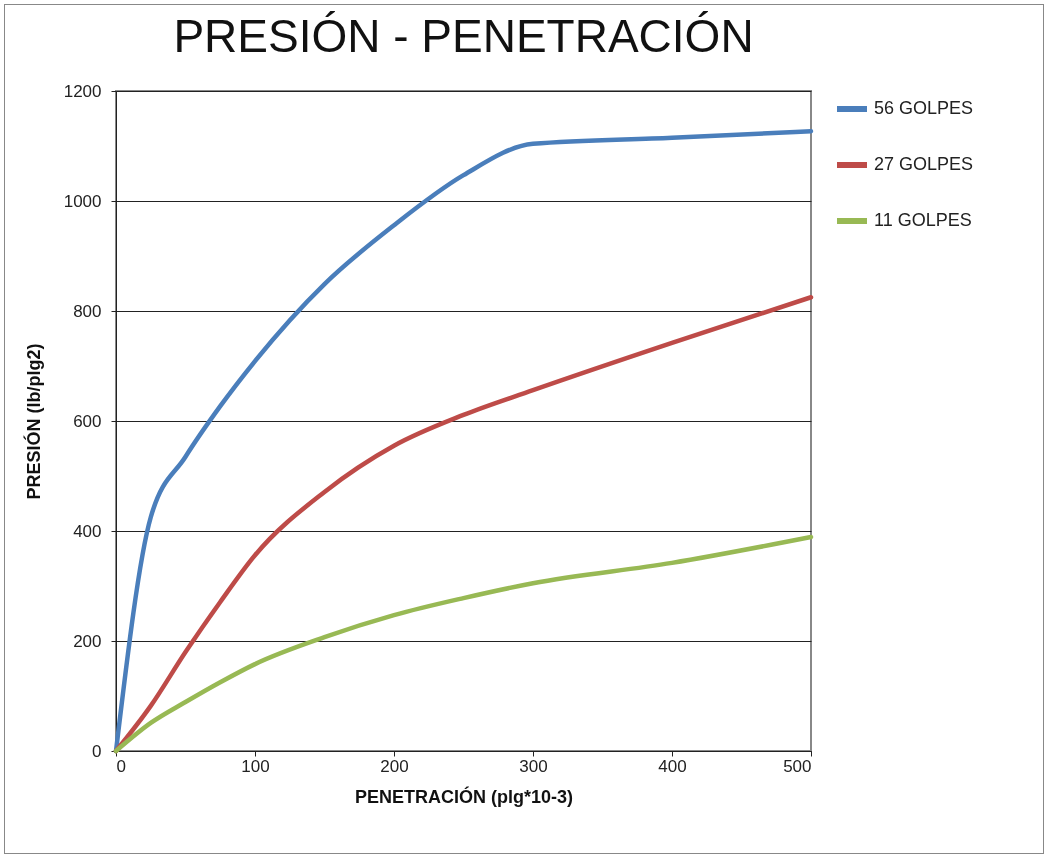  Describe the element at coordinates (463, 36) in the screenshot. I see `chart-title: PRESIÓN - PENETRACIÓN` at that location.